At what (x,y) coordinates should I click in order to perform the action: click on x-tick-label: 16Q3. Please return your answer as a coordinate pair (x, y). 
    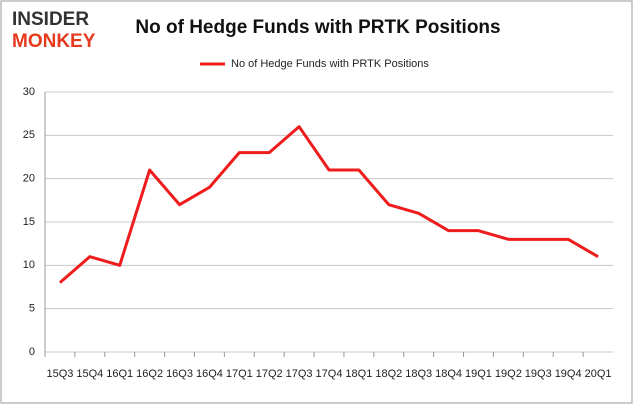
    Looking at the image, I should click on (179, 374).